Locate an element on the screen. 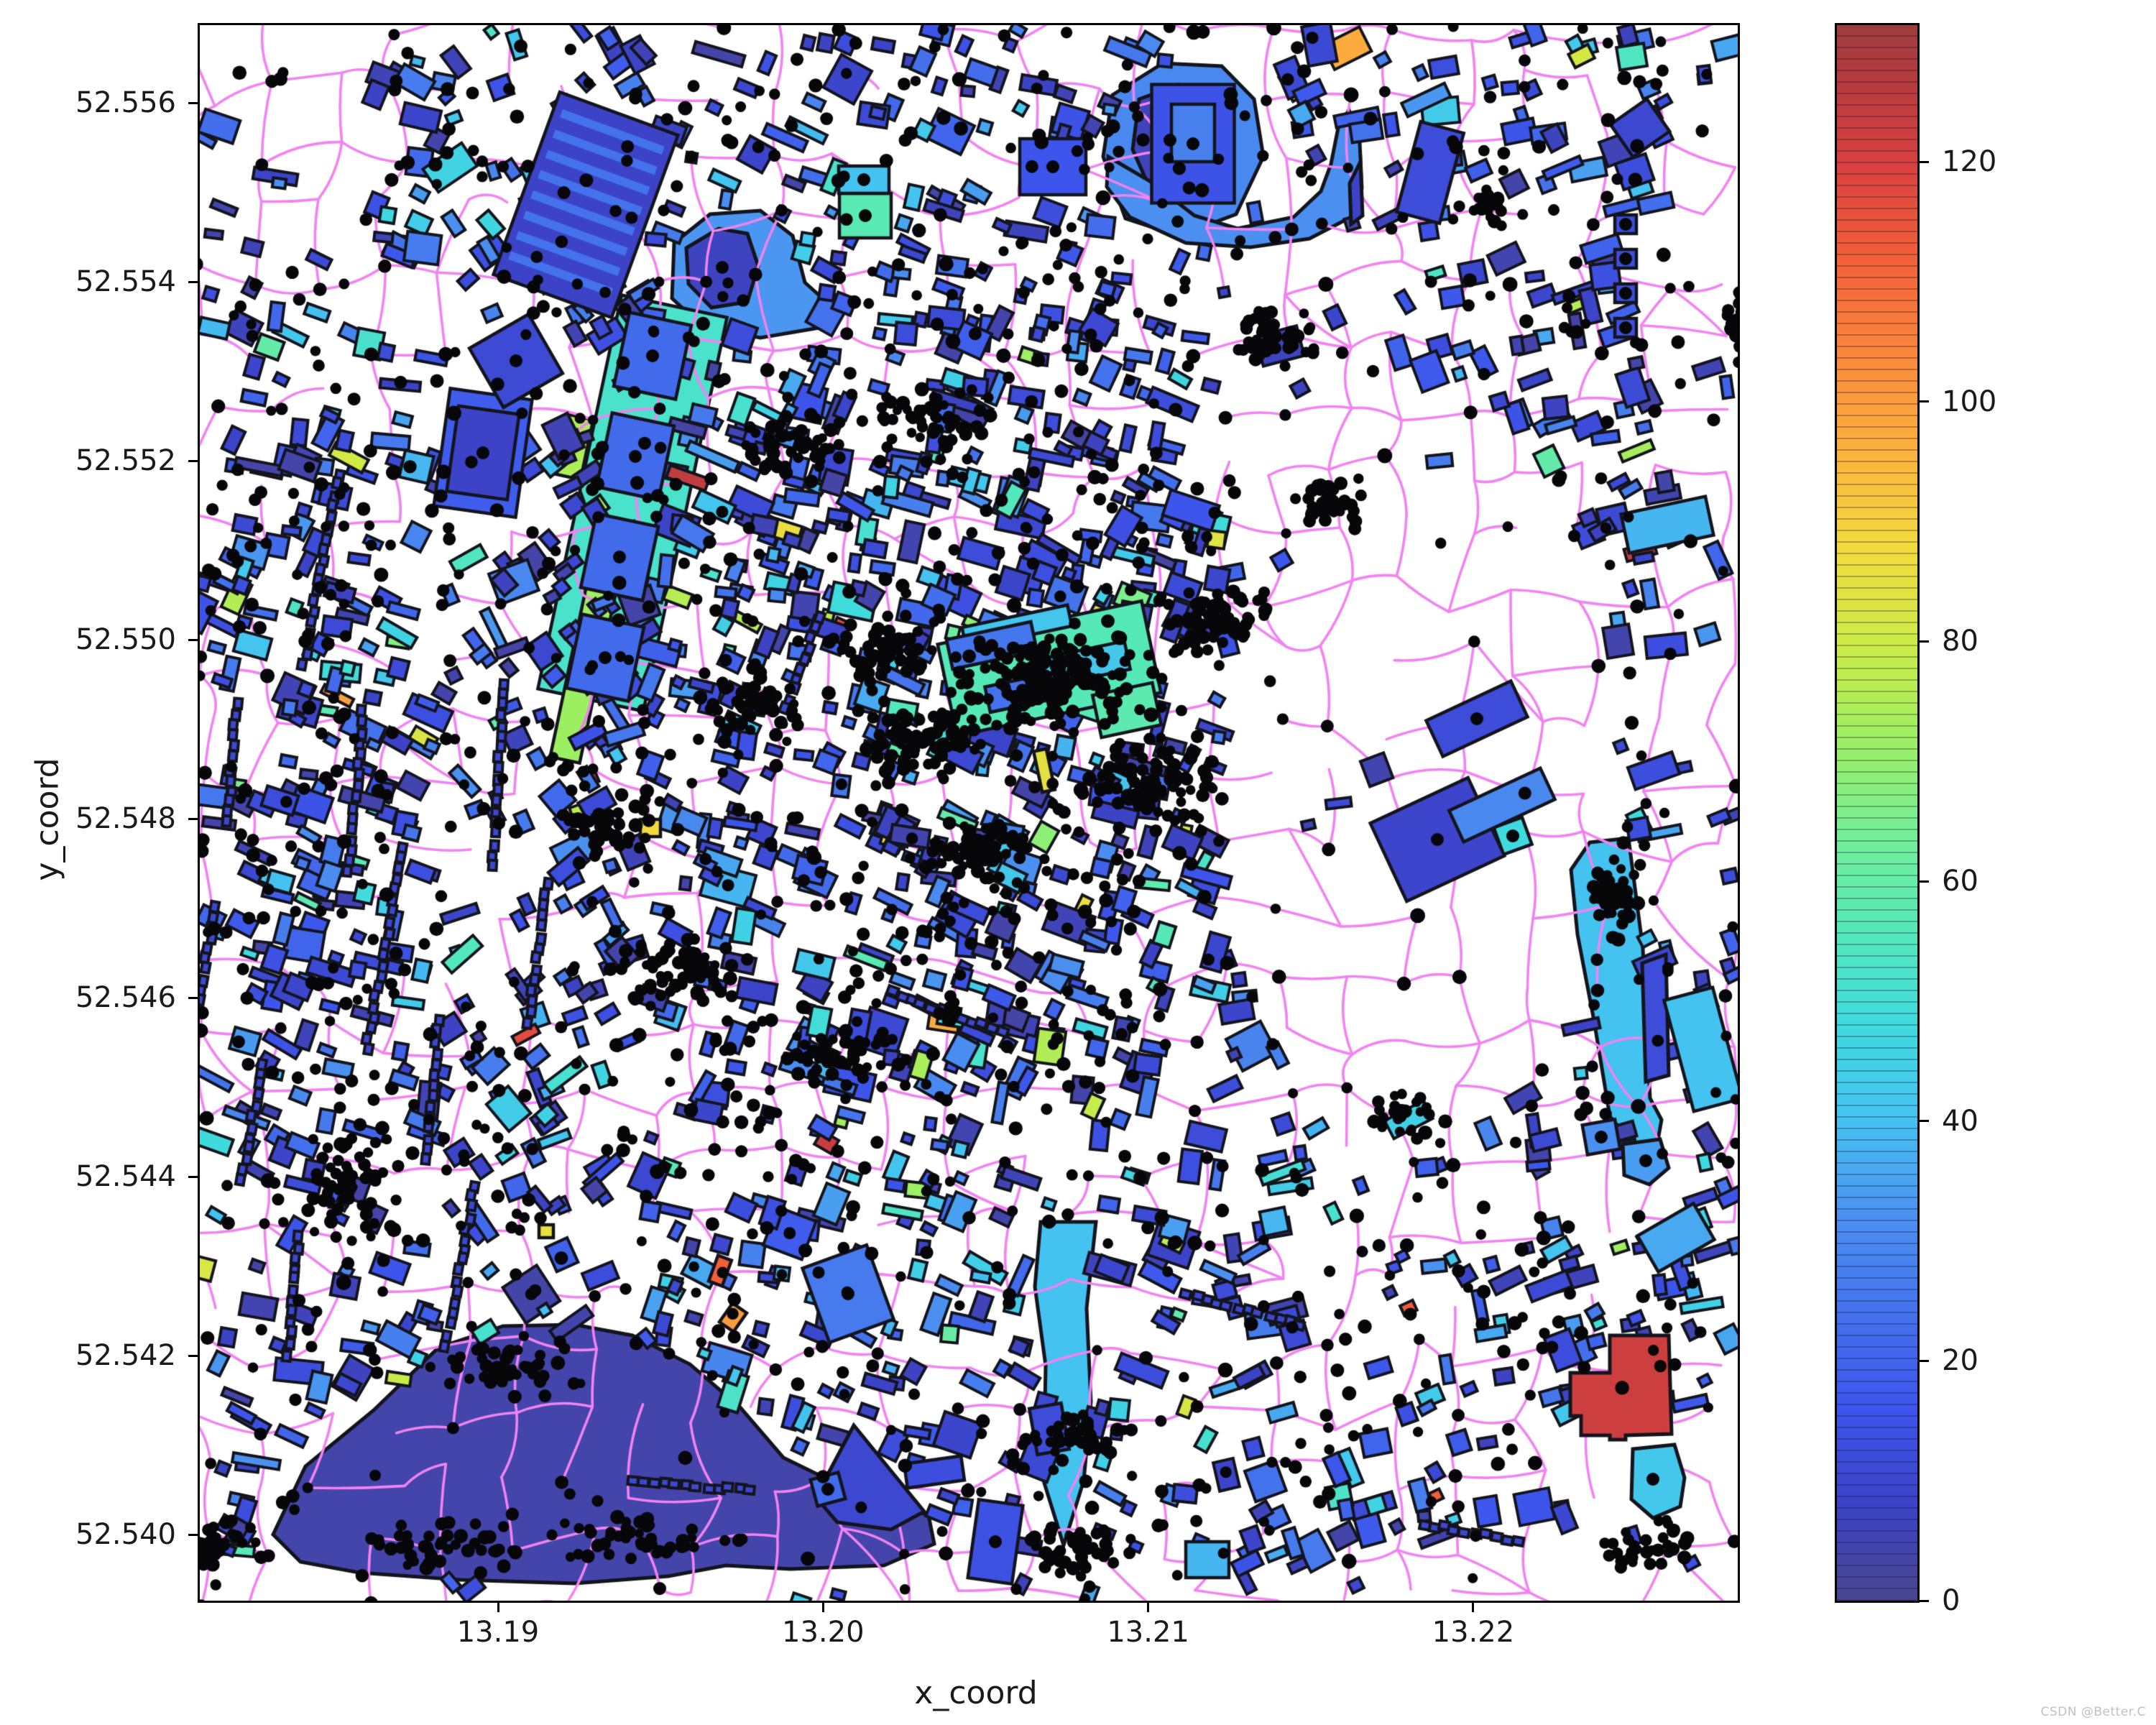 Image resolution: width=2156 pixels, height=1725 pixels. y-tick-label: 52.544 is located at coordinates (125, 1176).